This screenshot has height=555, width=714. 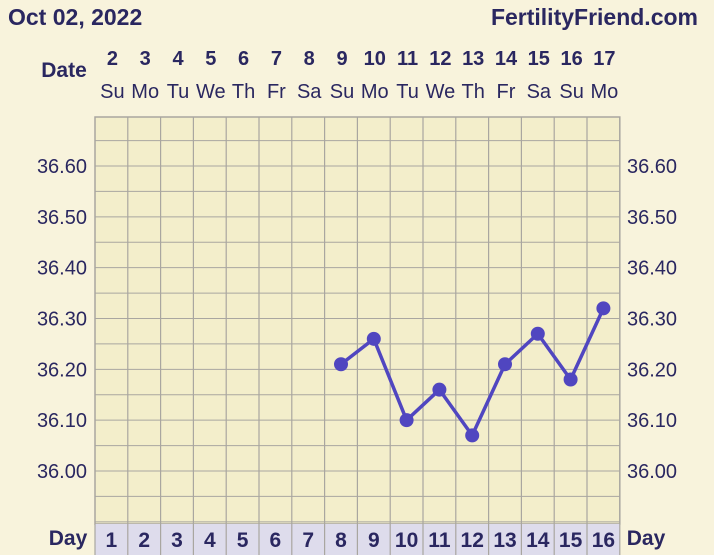 What do you see at coordinates (374, 540) in the screenshot?
I see `day-number: 9` at bounding box center [374, 540].